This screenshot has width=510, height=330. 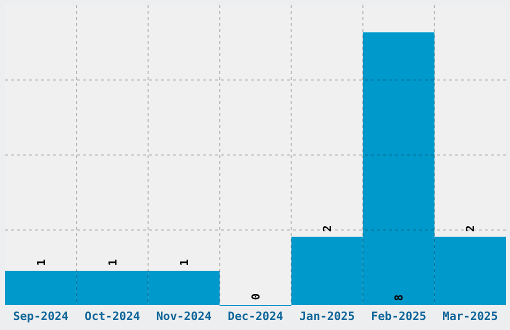 What do you see at coordinates (112, 316) in the screenshot?
I see `x-tick-label: Oct-2024` at bounding box center [112, 316].